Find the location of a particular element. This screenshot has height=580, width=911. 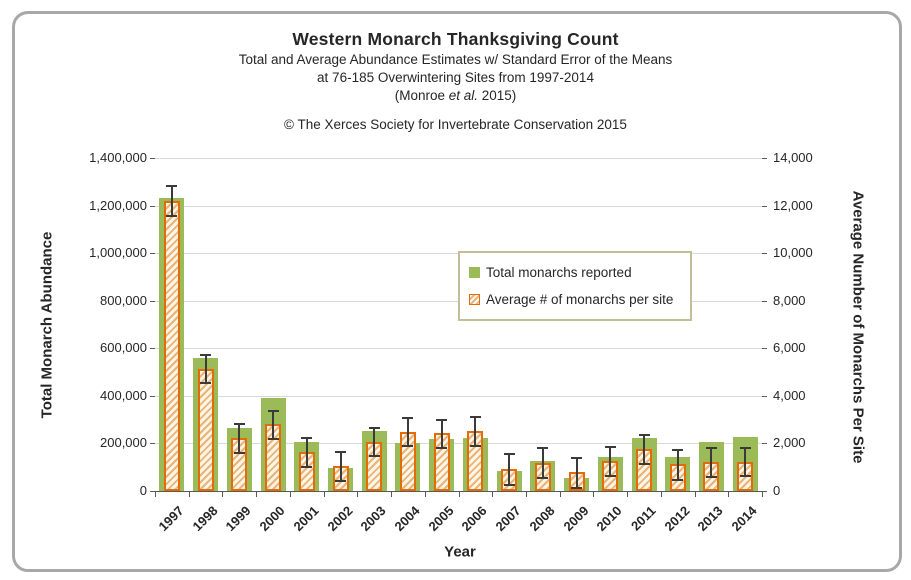

error-bar-cap-top-2004 is located at coordinates (408, 417).